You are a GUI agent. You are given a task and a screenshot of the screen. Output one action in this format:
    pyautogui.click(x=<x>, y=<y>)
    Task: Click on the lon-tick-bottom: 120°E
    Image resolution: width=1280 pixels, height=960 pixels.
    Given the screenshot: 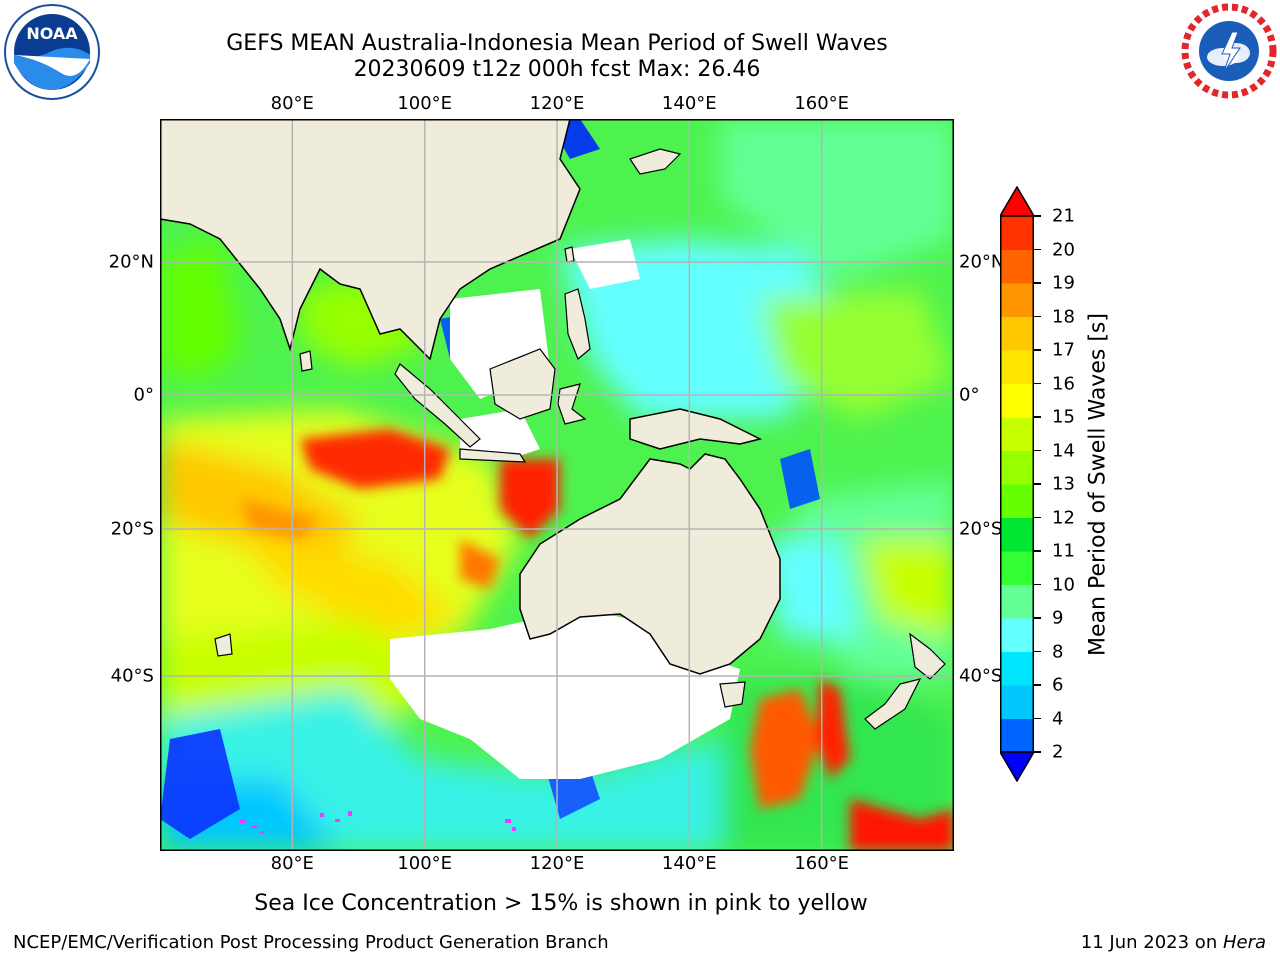 What is the action you would take?
    pyautogui.click(x=557, y=863)
    